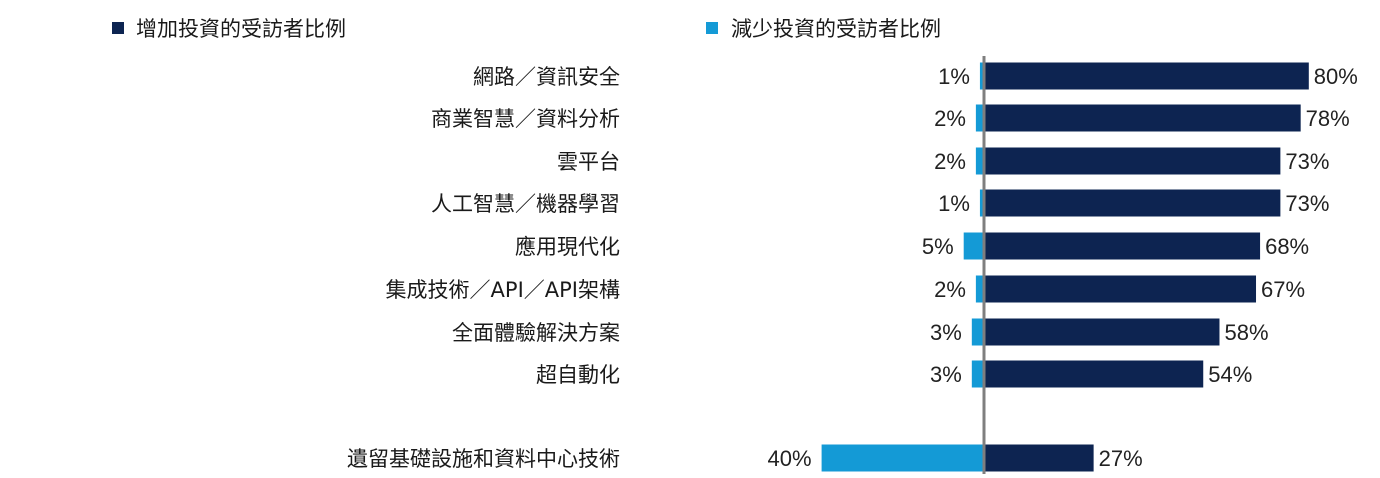  Describe the element at coordinates (1246, 332) in the screenshot. I see `value-label-increase-row-7: 58%` at that location.